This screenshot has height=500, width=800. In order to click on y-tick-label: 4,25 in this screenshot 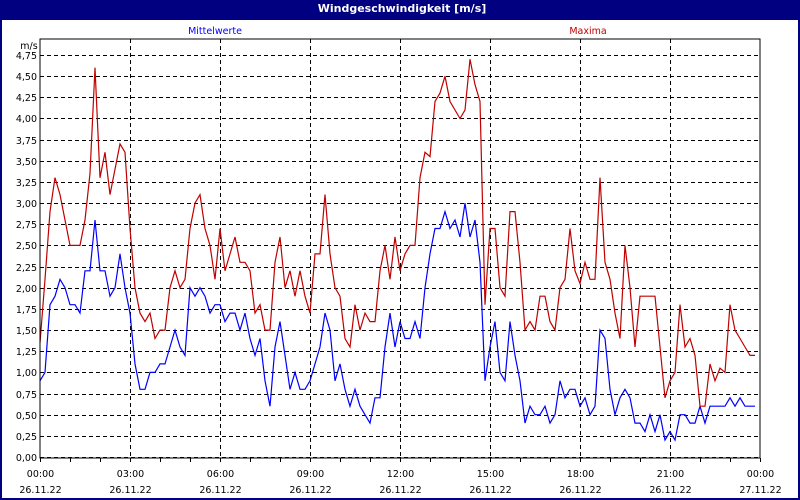, I will do `click(26, 98)`.